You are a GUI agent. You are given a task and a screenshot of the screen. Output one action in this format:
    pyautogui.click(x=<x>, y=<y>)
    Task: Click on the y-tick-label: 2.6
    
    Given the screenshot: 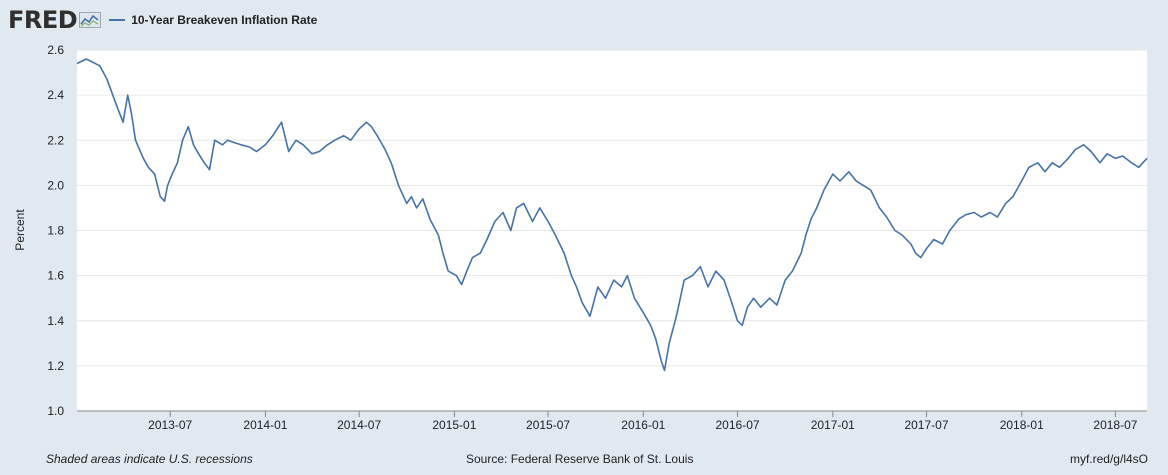 What is the action you would take?
    pyautogui.click(x=55, y=50)
    